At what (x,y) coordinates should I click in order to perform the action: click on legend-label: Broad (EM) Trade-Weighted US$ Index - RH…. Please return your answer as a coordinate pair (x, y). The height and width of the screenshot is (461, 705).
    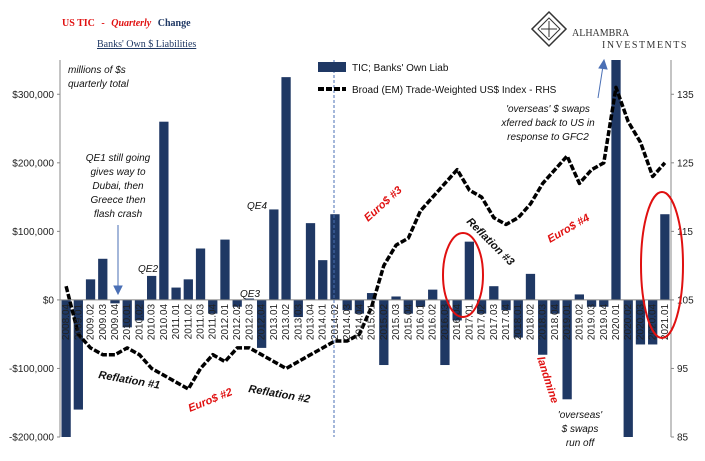
    Looking at the image, I should click on (454, 90).